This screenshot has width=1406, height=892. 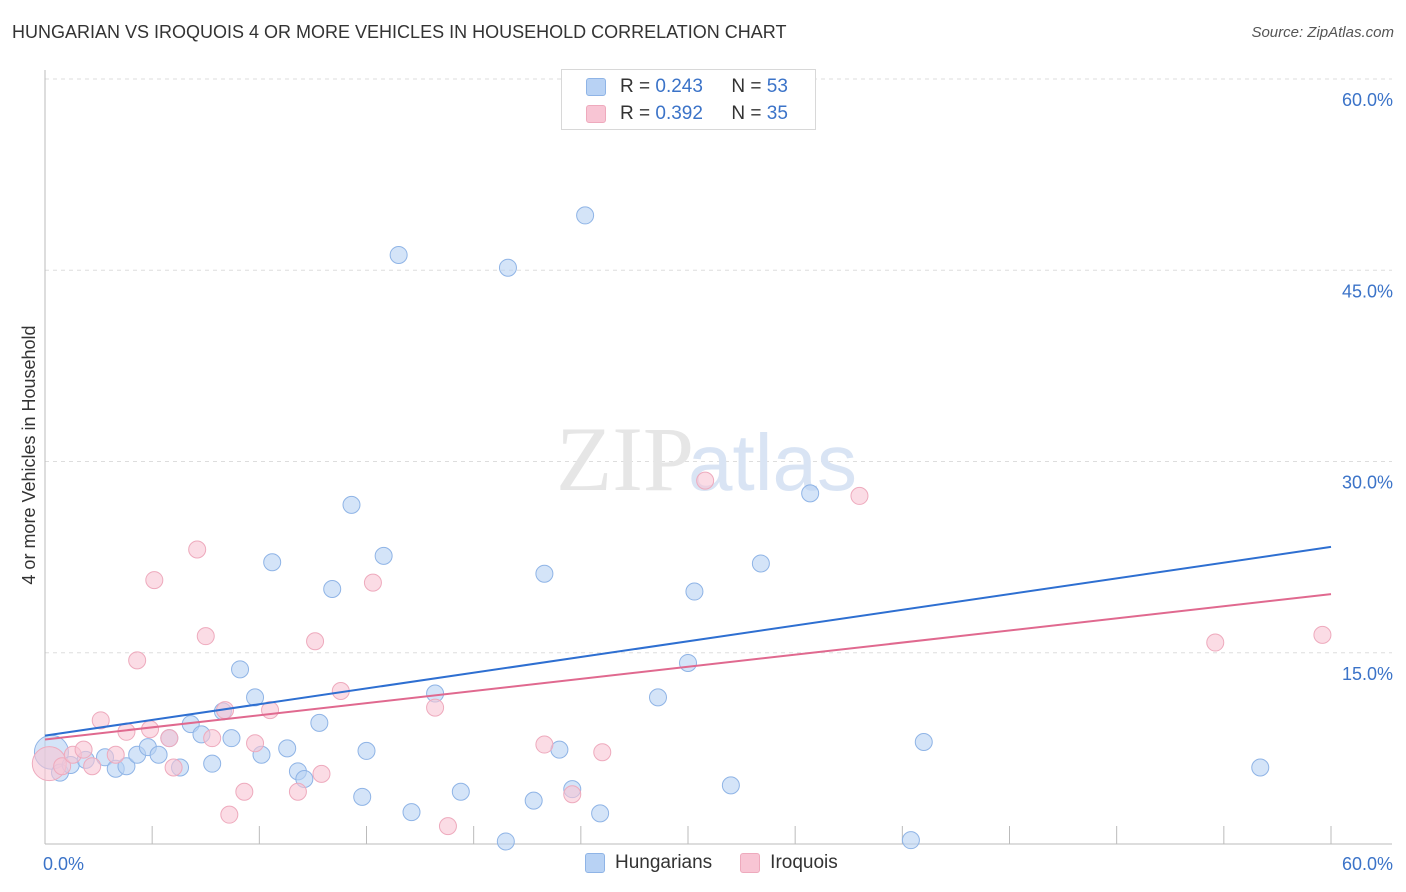 What do you see at coordinates (679, 113) in the screenshot?
I see `legend-r-value: 0.392` at bounding box center [679, 113].